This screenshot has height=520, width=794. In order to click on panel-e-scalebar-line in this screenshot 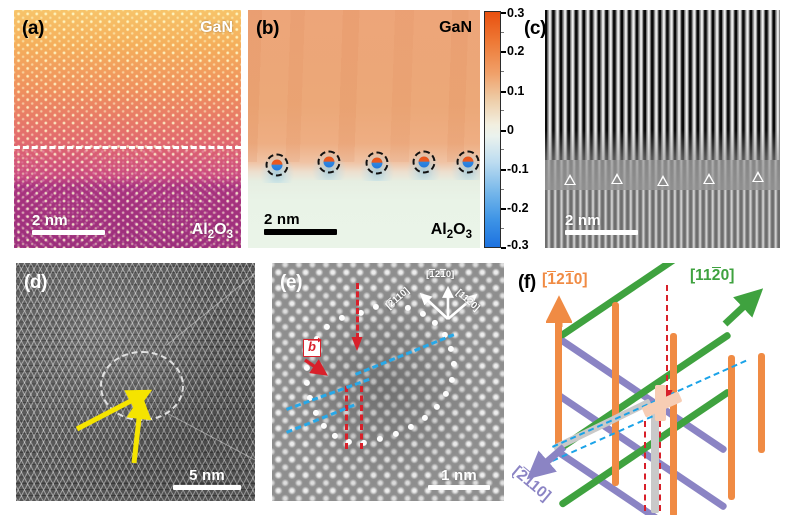, I will do `click(459, 487)`.